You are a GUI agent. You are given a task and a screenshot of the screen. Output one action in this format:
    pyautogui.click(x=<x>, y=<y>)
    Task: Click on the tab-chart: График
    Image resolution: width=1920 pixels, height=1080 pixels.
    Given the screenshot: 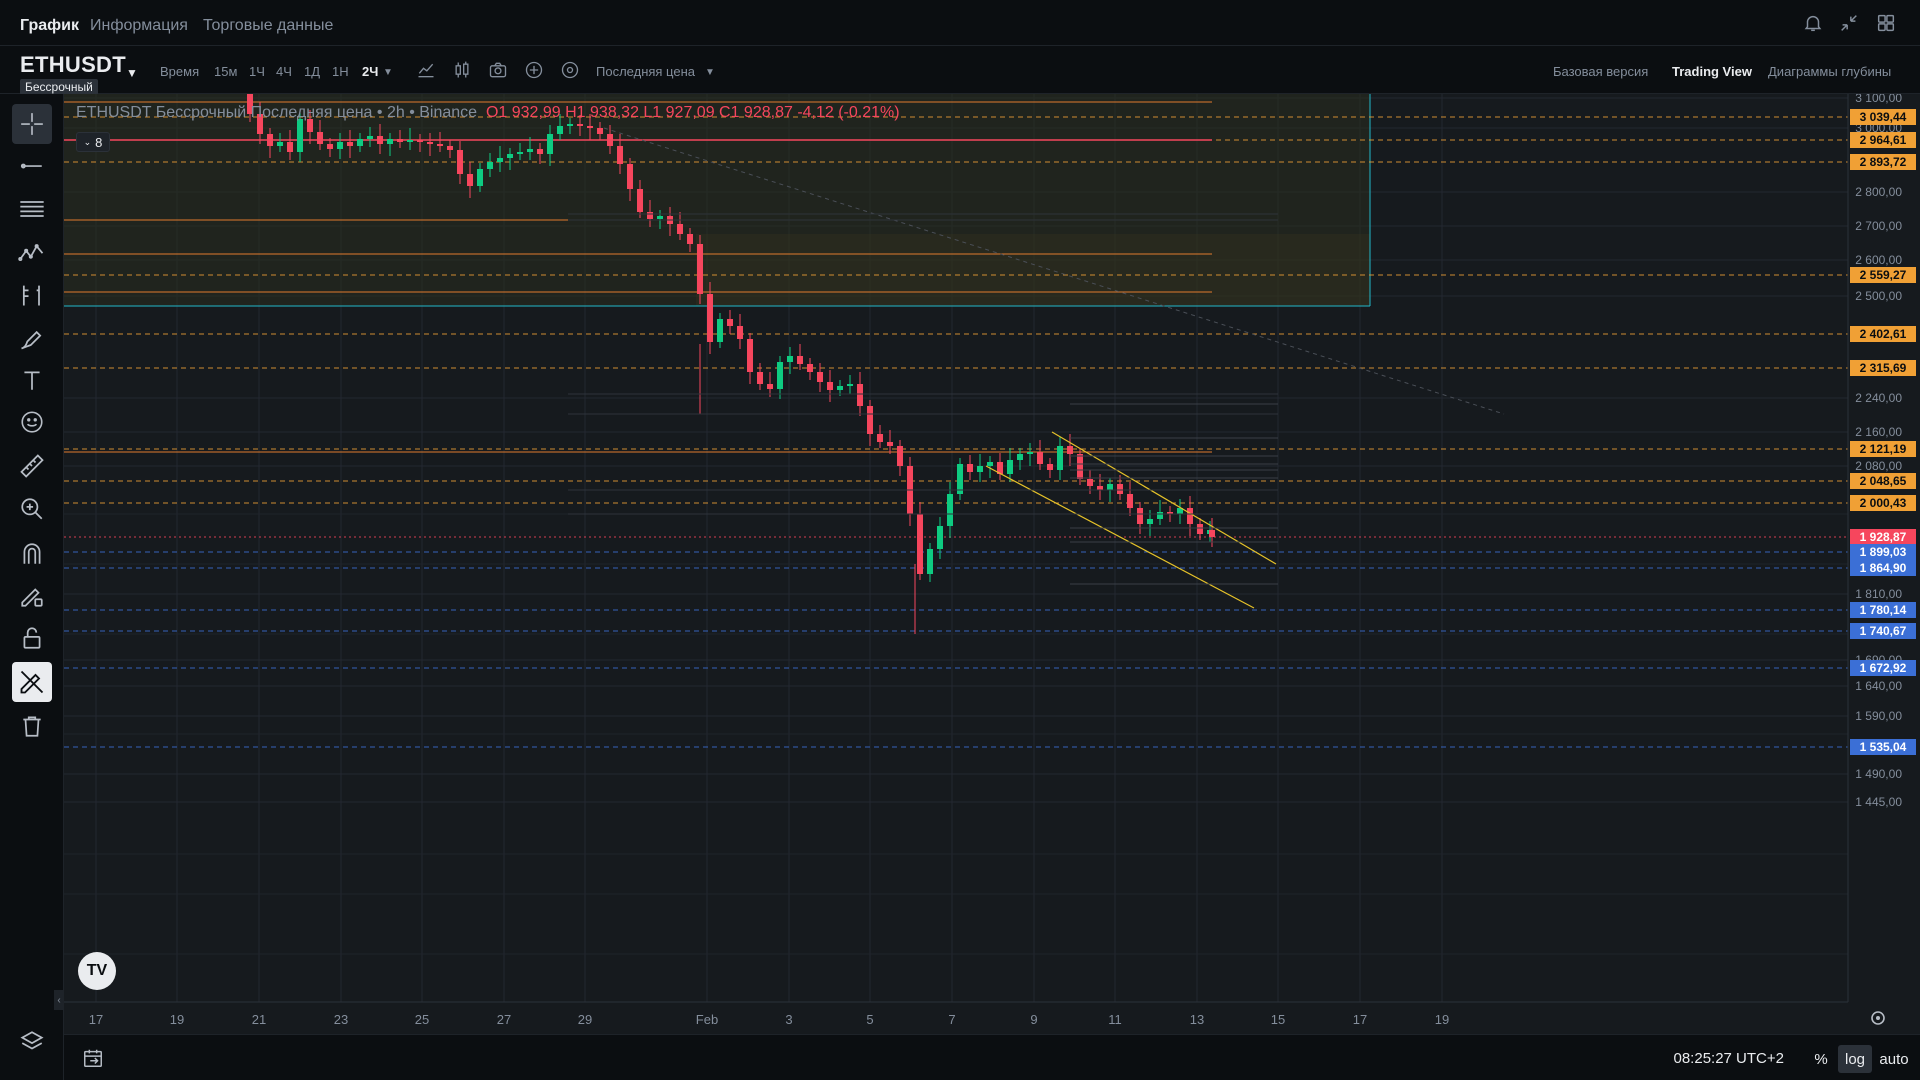 What is the action you would take?
    pyautogui.click(x=49, y=25)
    